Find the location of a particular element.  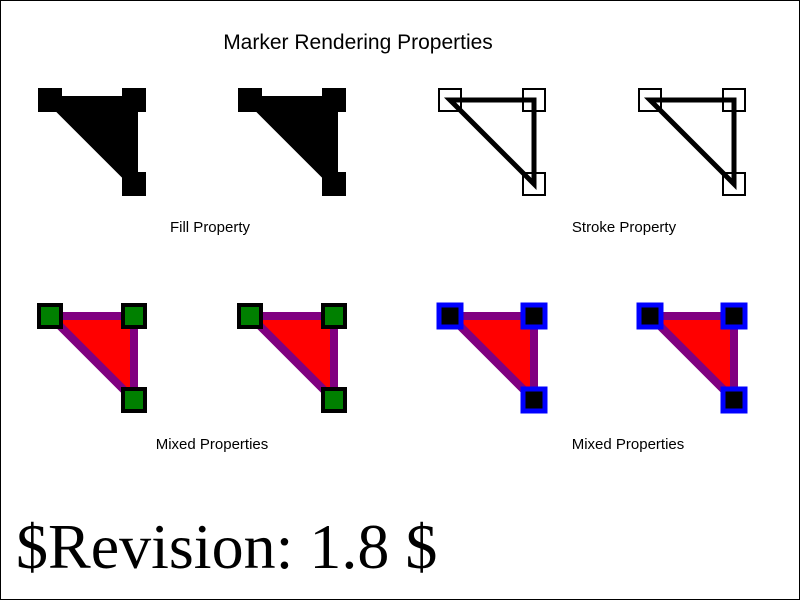

page-title: Marker Rendering Properties is located at coordinates (358, 42).